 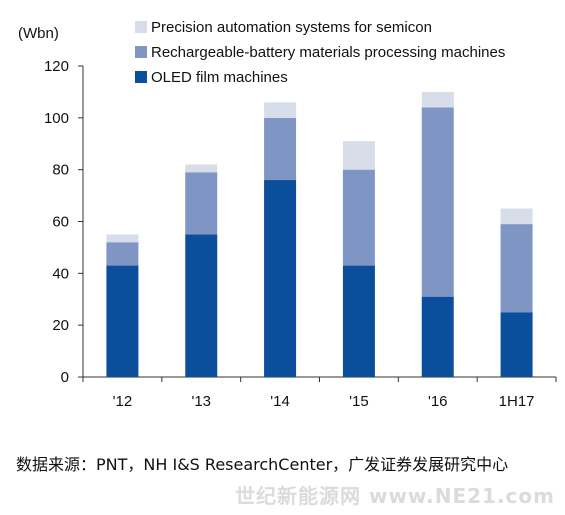 What do you see at coordinates (280, 401) in the screenshot?
I see `x-tick-label: '14` at bounding box center [280, 401].